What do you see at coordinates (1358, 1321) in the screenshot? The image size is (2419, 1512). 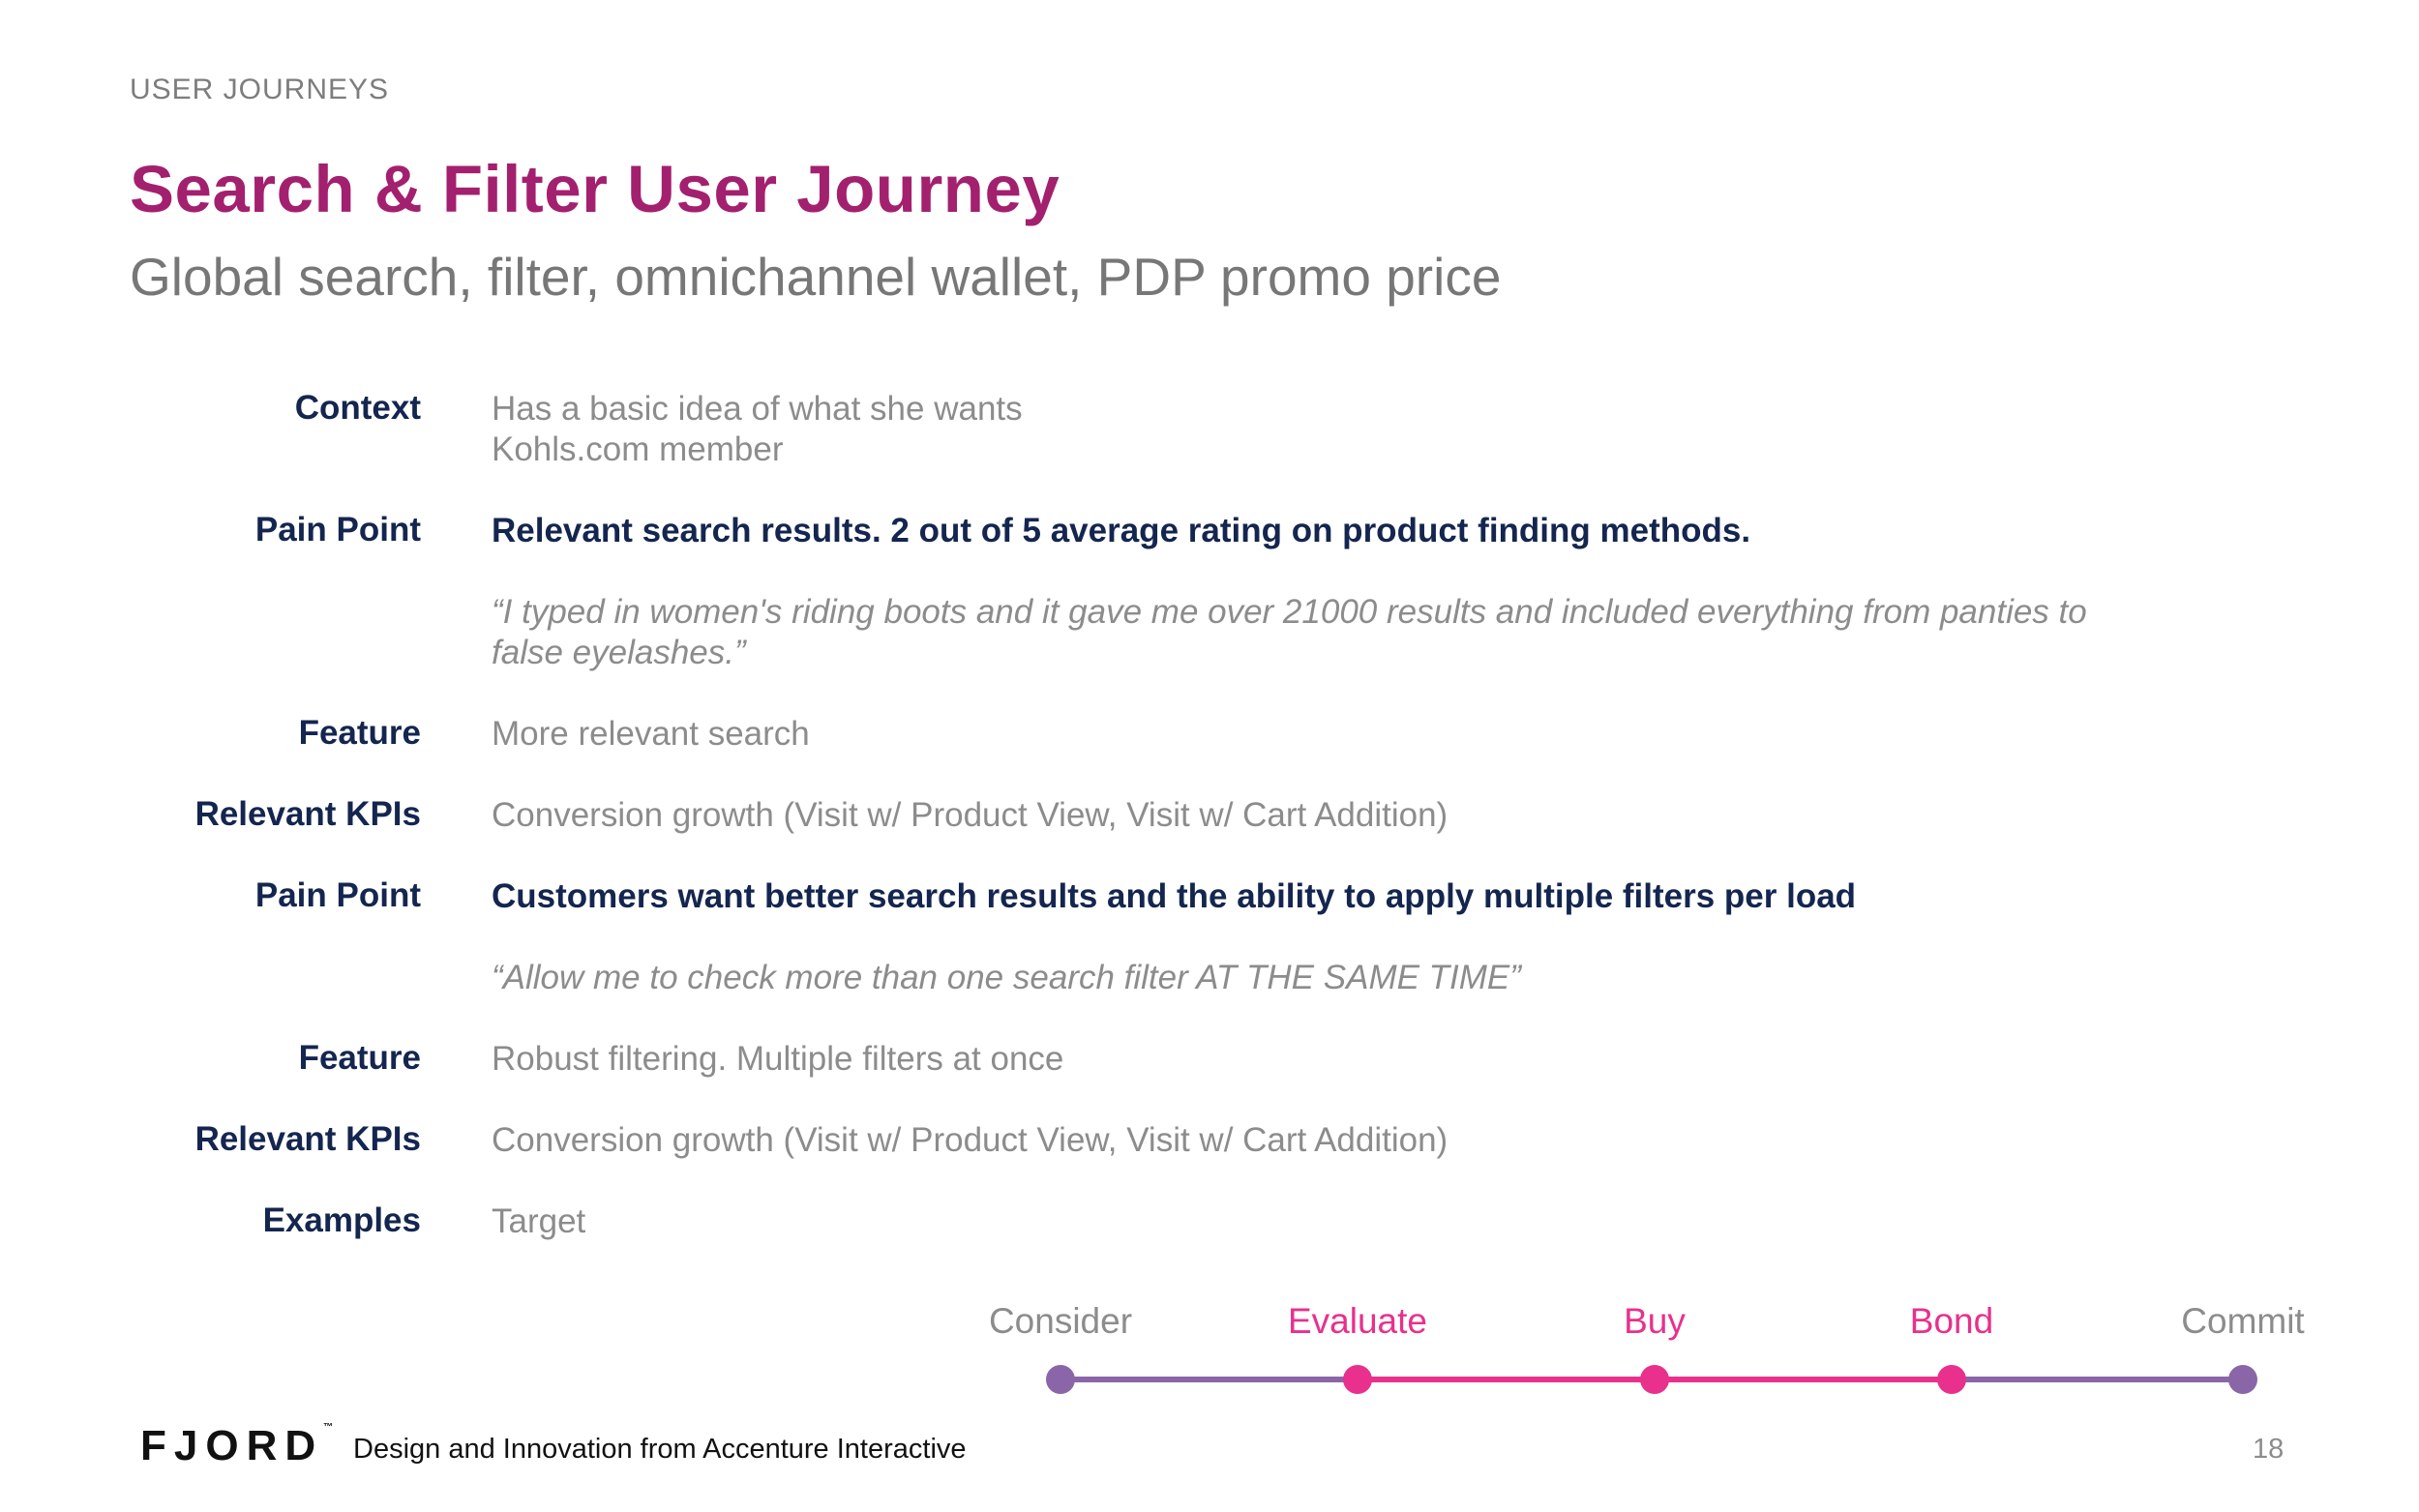 I see `stage-label-evaluate: Evaluate` at bounding box center [1358, 1321].